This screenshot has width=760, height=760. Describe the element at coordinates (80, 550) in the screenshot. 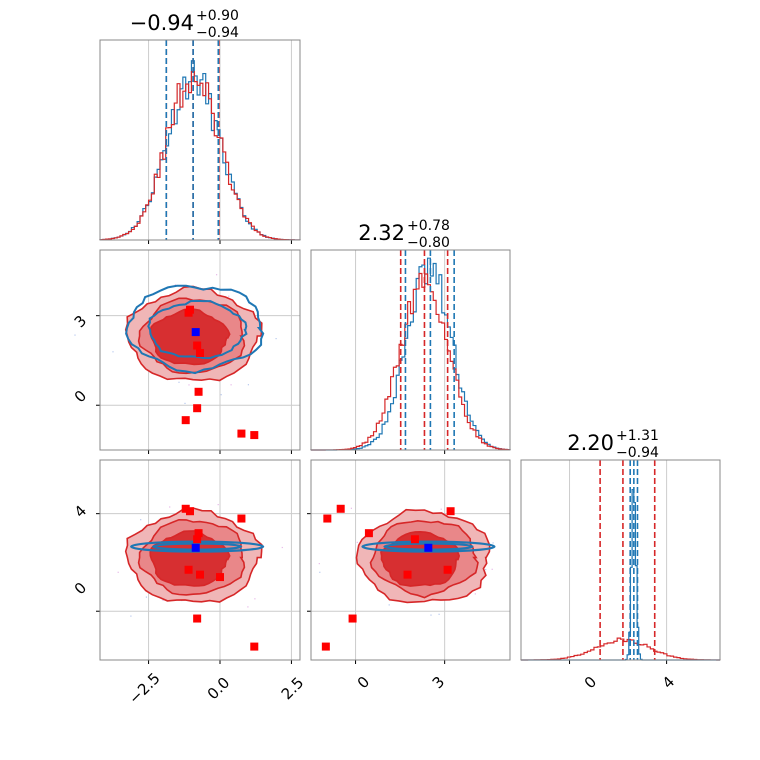

I see `row2-y-tick-labels: 4 0` at that location.